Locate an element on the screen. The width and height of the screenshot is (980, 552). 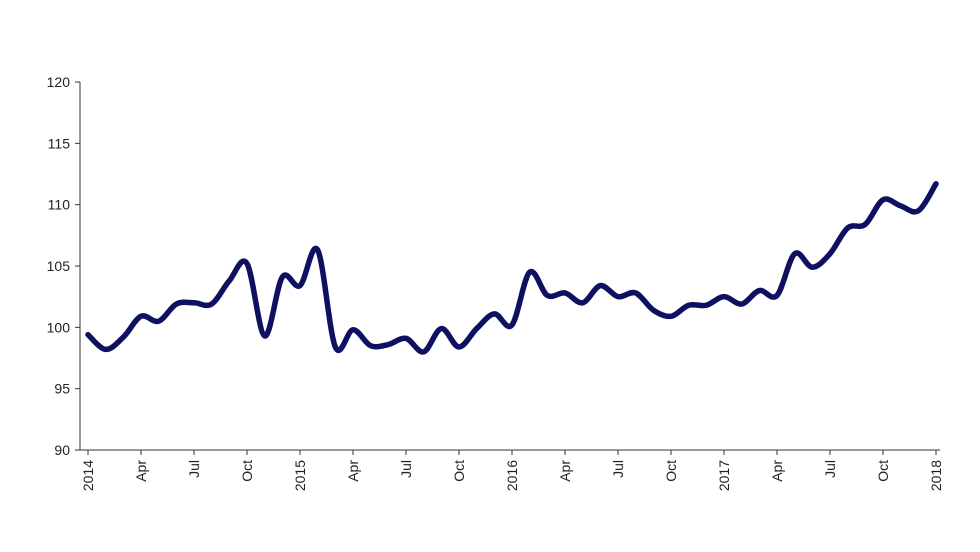
y-tick-label: 115 is located at coordinates (59, 143).